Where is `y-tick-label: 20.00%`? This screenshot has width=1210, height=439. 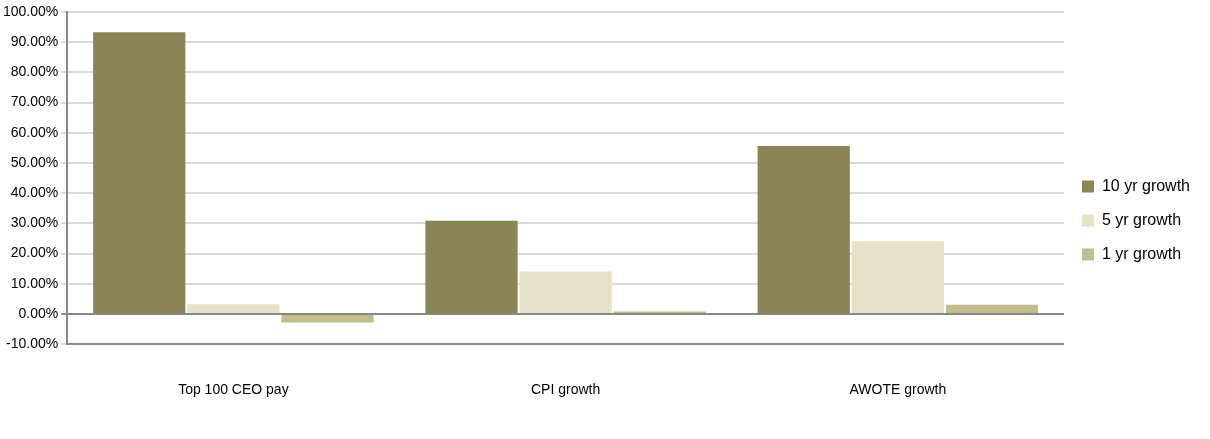 y-tick-label: 20.00% is located at coordinates (34, 252).